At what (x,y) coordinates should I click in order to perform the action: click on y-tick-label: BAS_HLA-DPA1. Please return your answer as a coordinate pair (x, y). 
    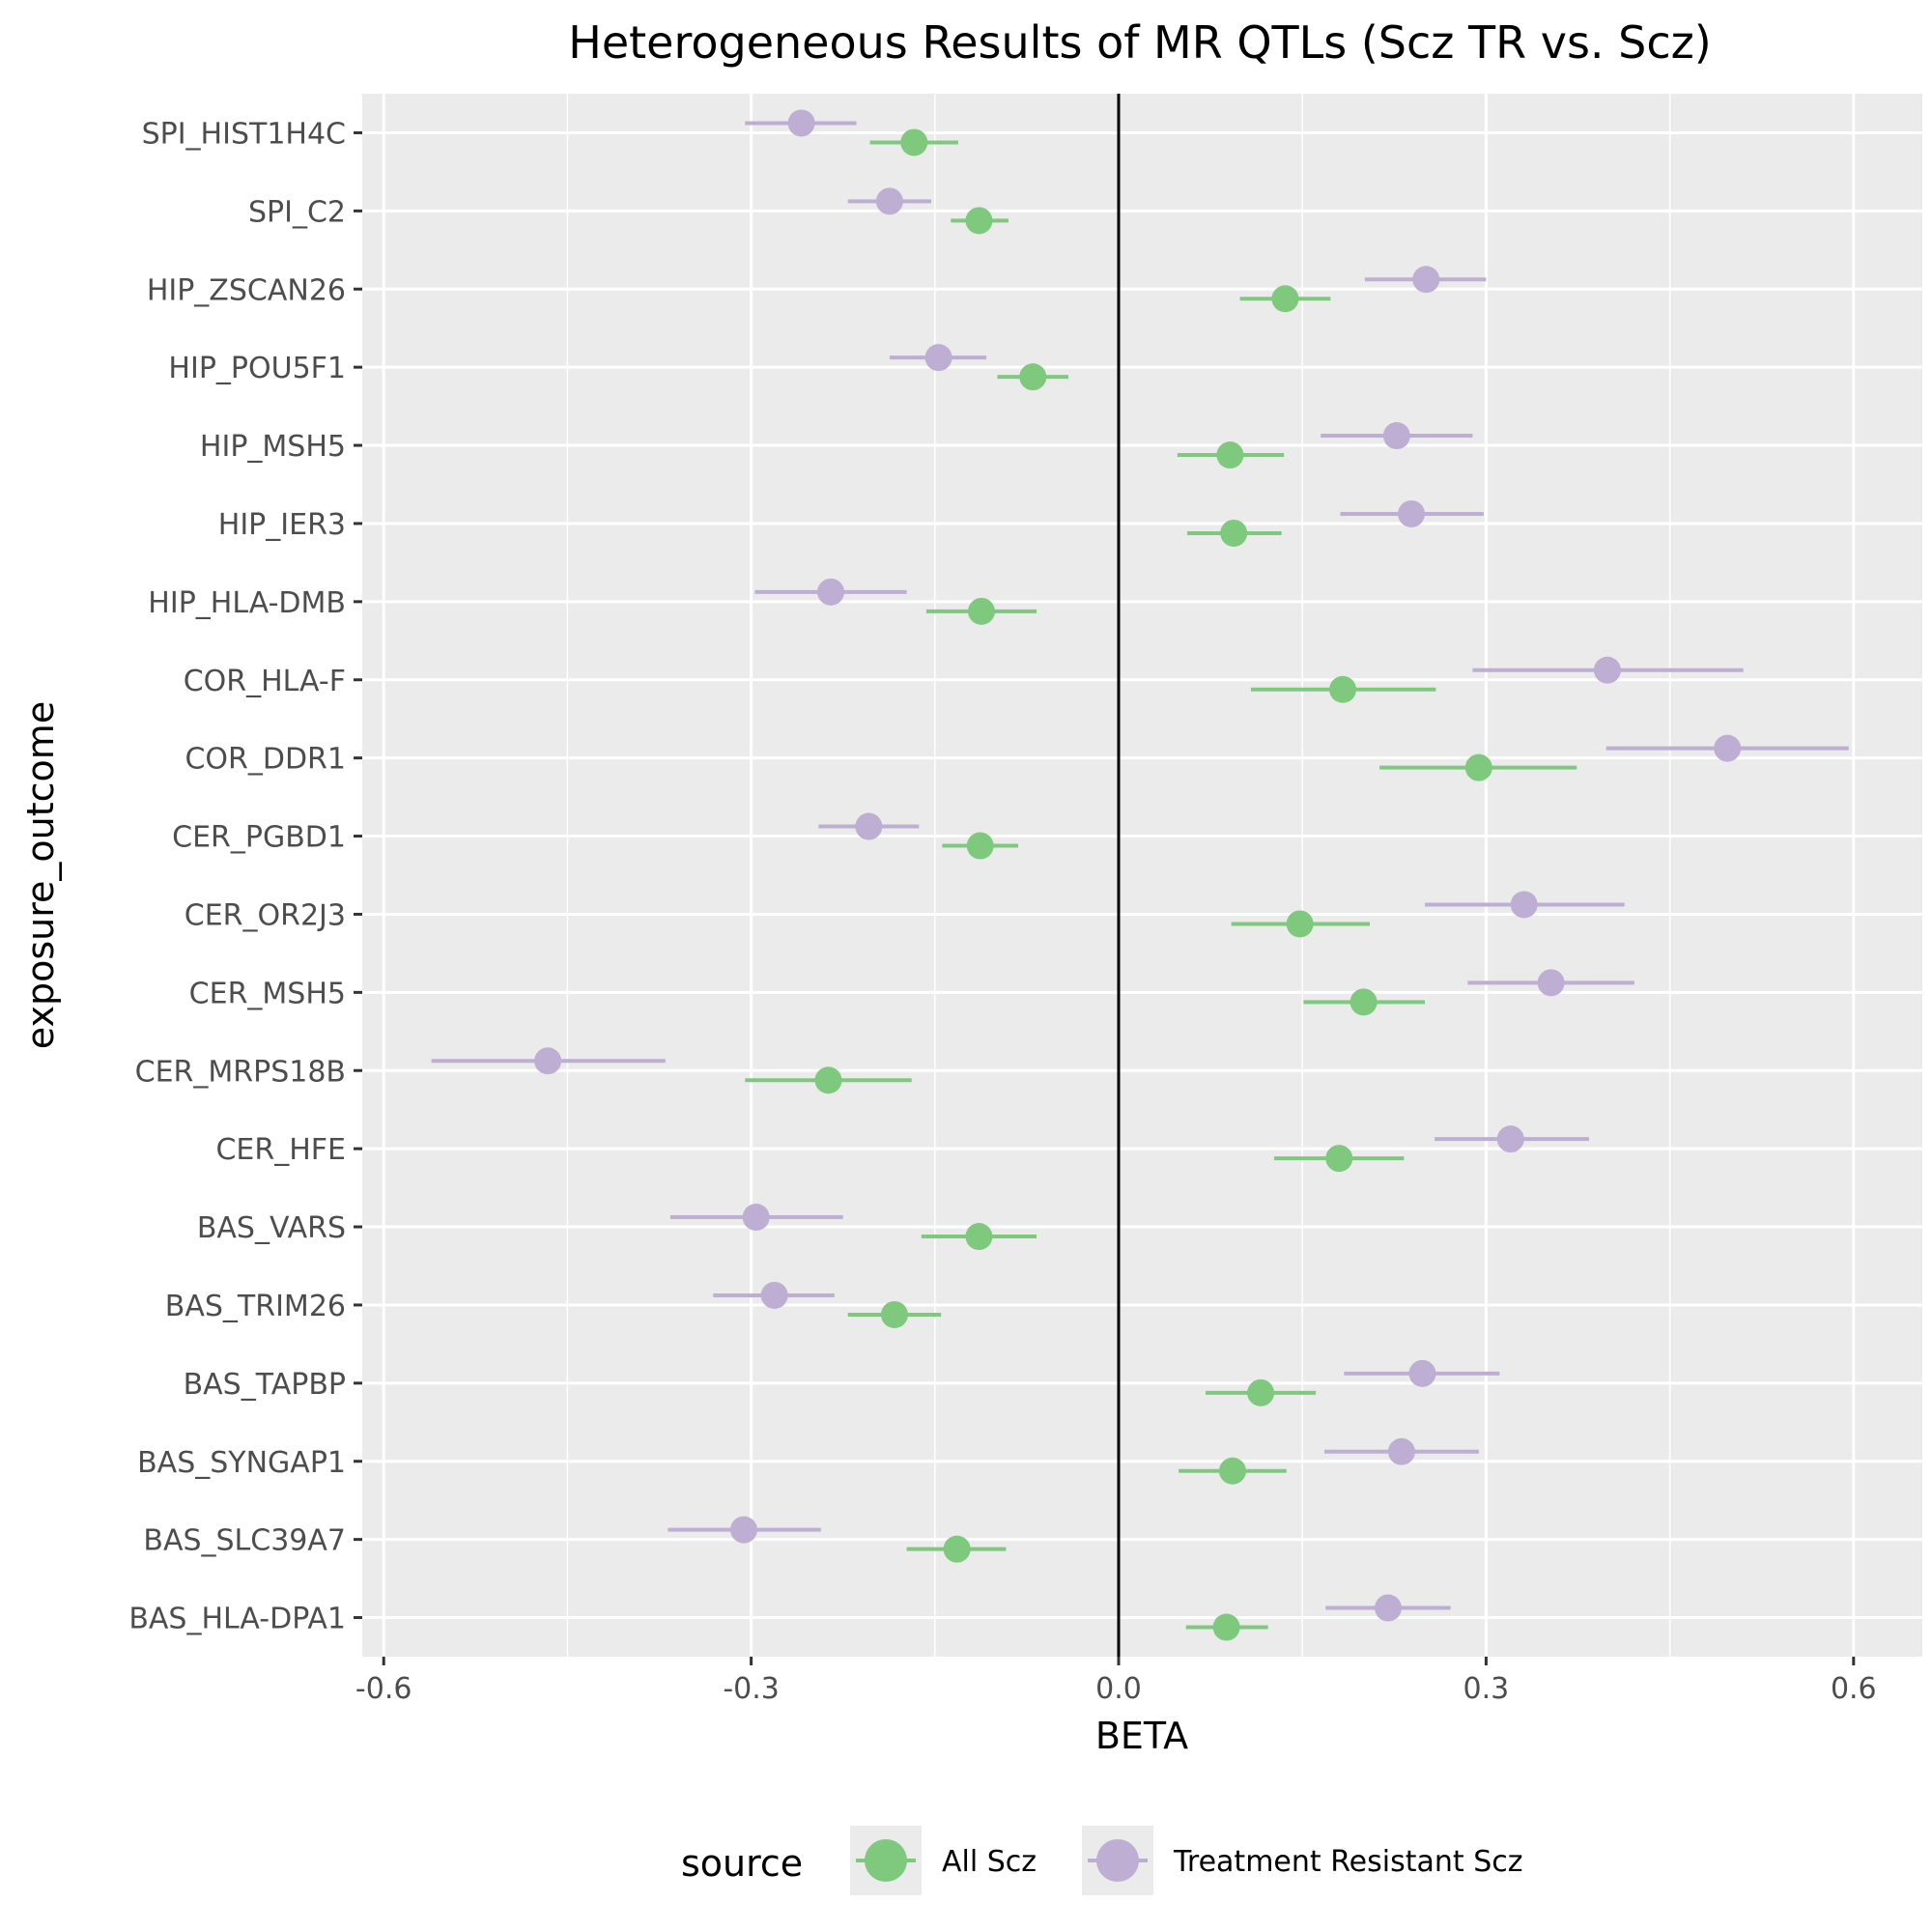
    Looking at the image, I should click on (237, 1619).